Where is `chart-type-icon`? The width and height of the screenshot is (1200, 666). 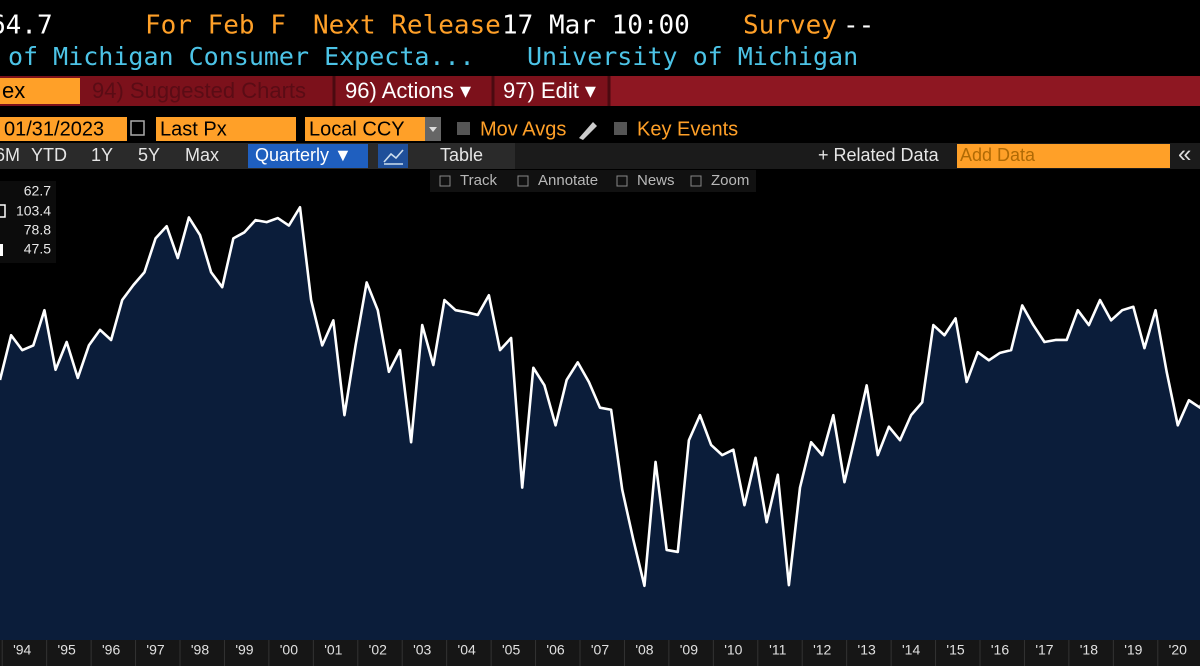
chart-type-icon is located at coordinates (393, 157).